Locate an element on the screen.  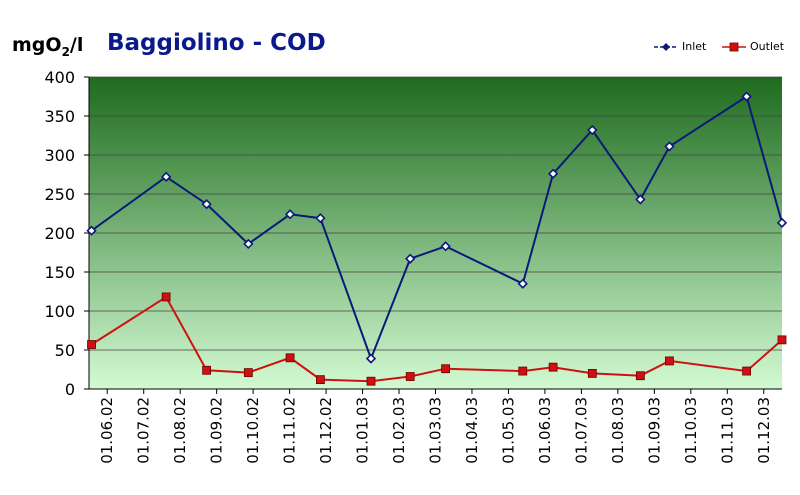
x-tick-label: 01.12.02 is located at coordinates (326, 430).